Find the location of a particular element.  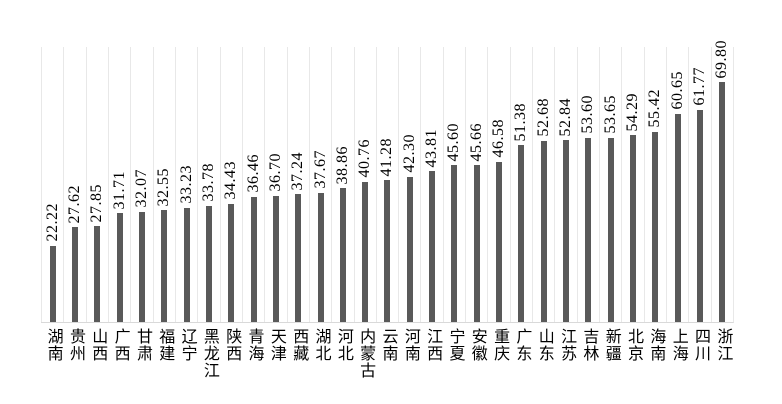

category-cell: 61.77 四川 is located at coordinates (699, 204).